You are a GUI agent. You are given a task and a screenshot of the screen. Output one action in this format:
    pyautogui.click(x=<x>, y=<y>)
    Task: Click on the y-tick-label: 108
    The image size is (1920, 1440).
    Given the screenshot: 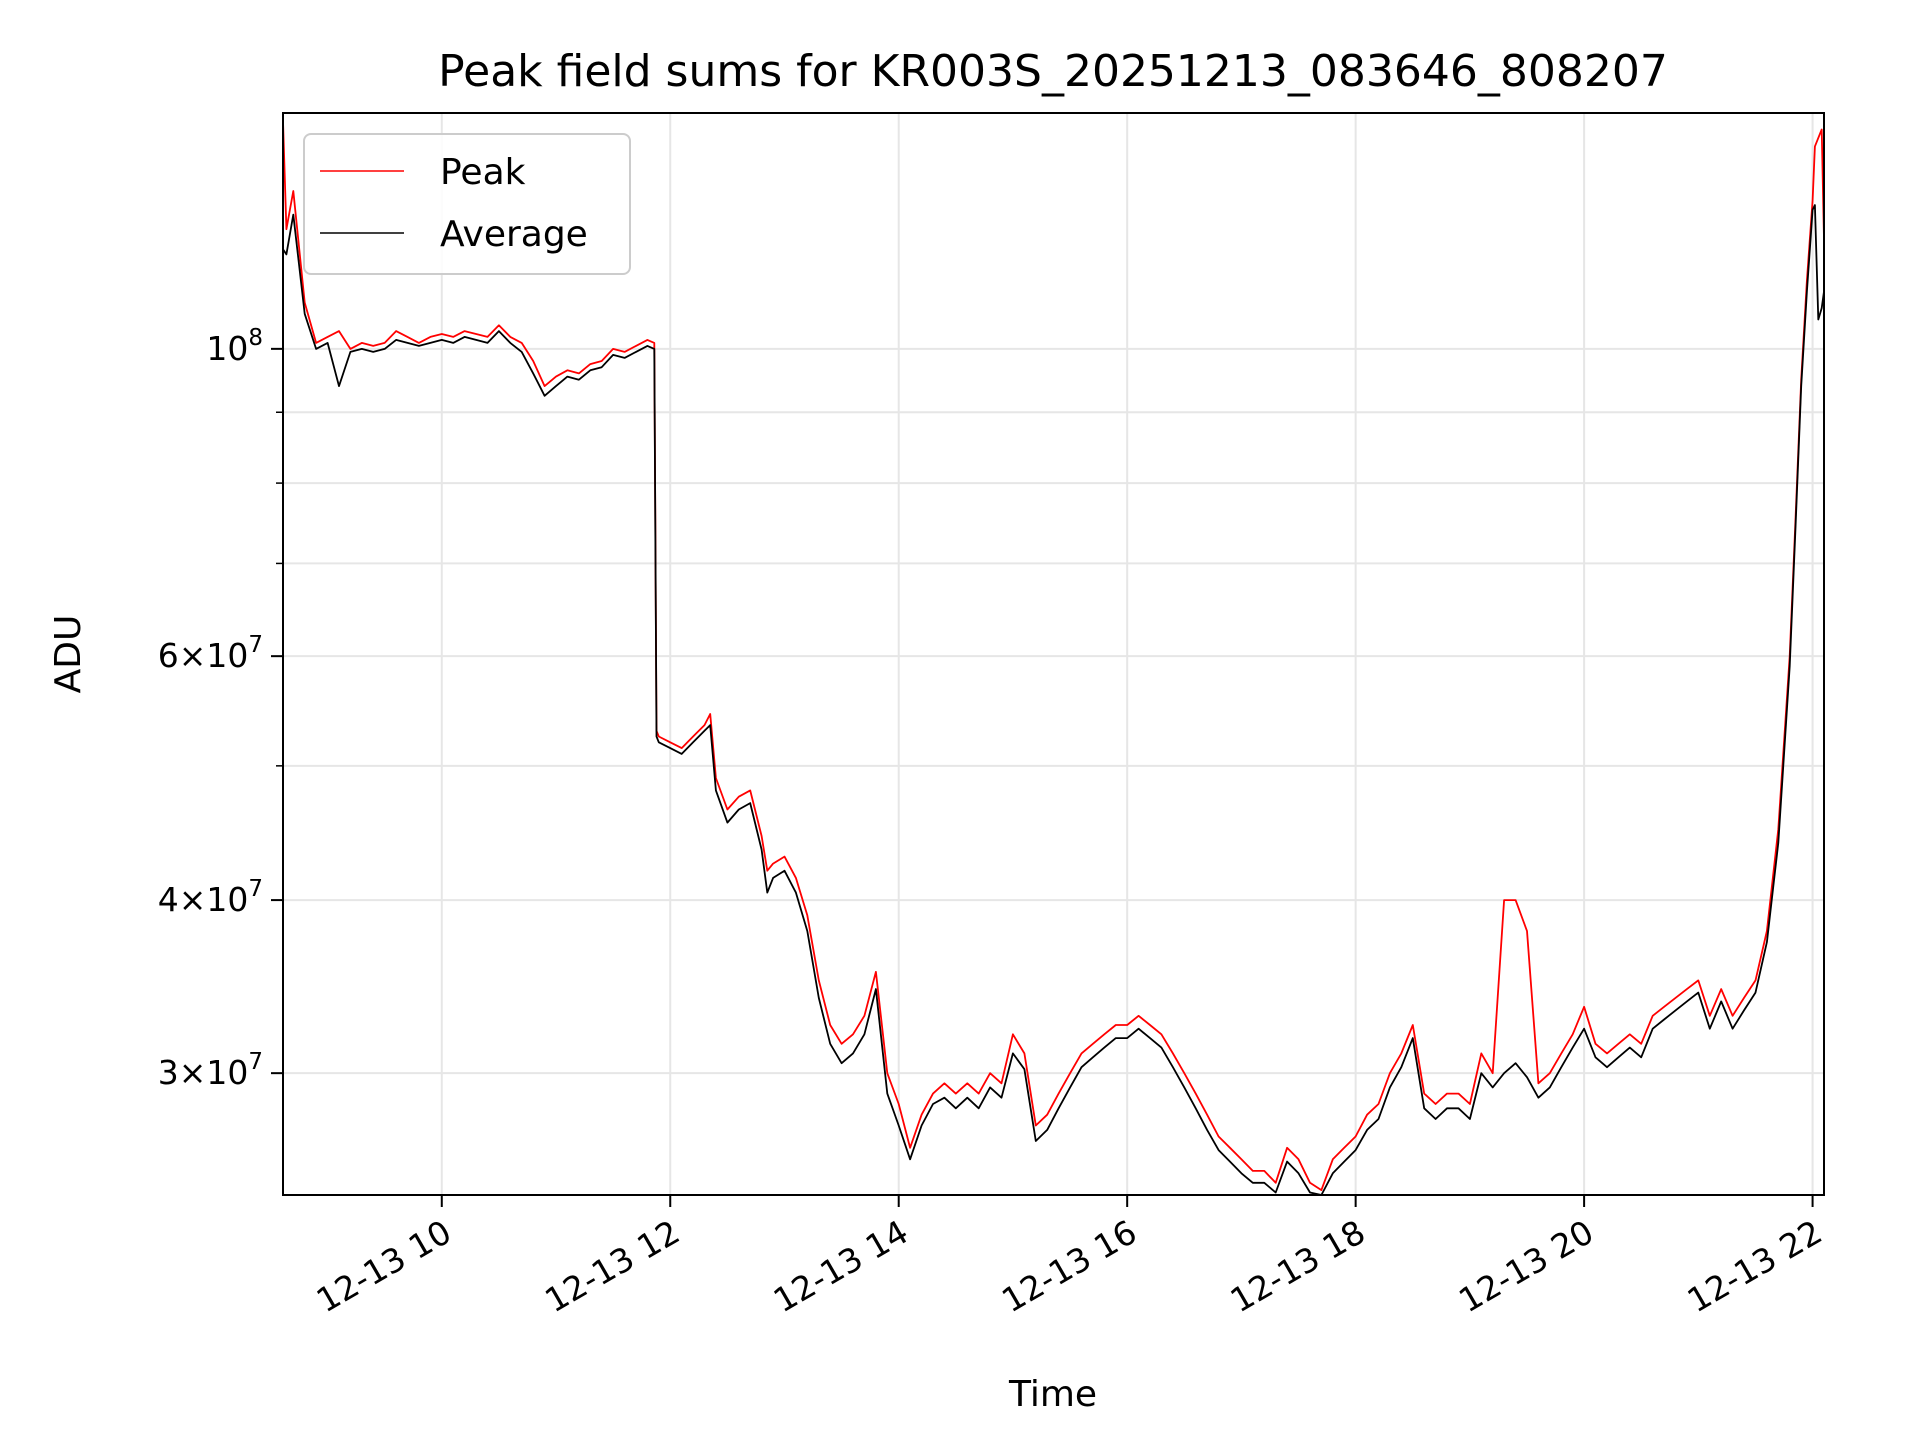 What is the action you would take?
    pyautogui.click(x=234, y=346)
    